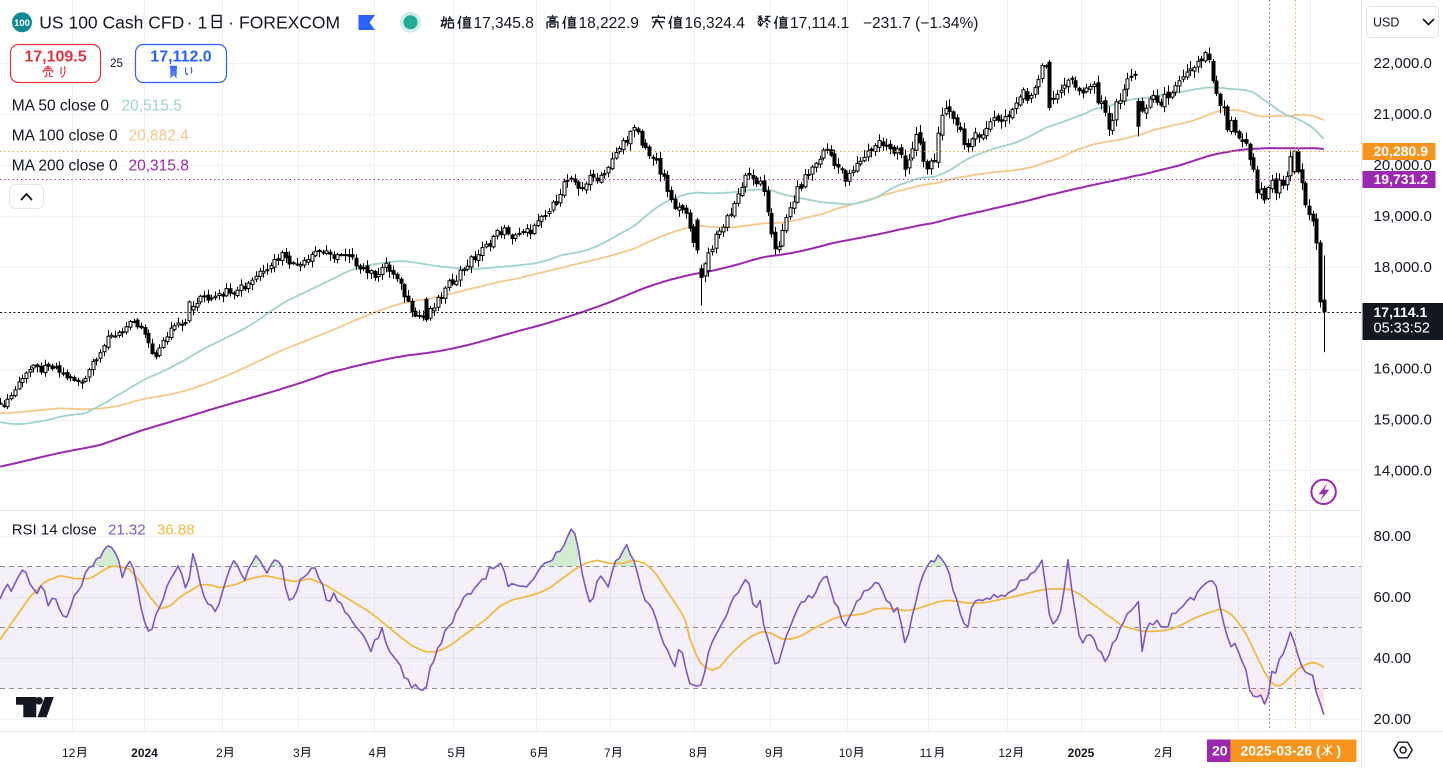  What do you see at coordinates (1403, 470) in the screenshot?
I see `svg-text: 14,000.0` at bounding box center [1403, 470].